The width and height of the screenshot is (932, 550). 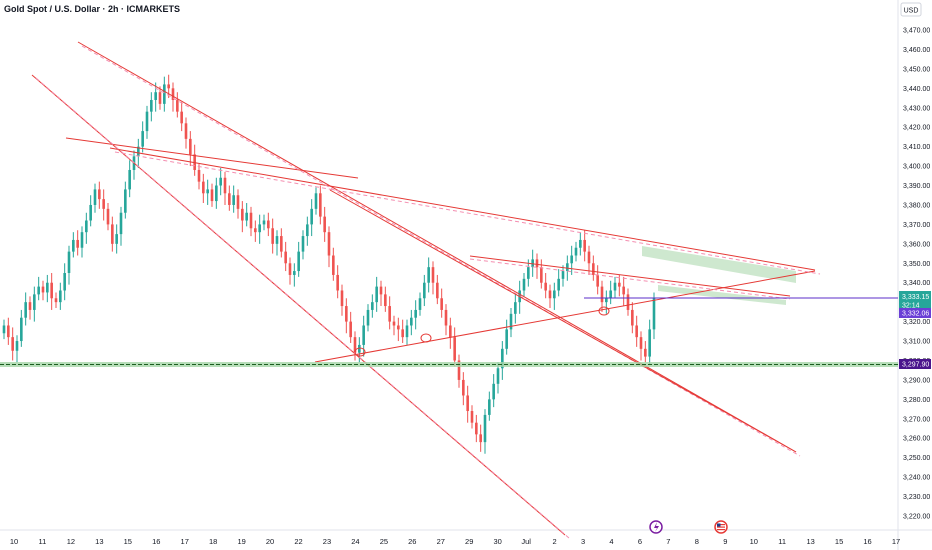 I want to click on x-tick-label: 23, so click(x=327, y=541).